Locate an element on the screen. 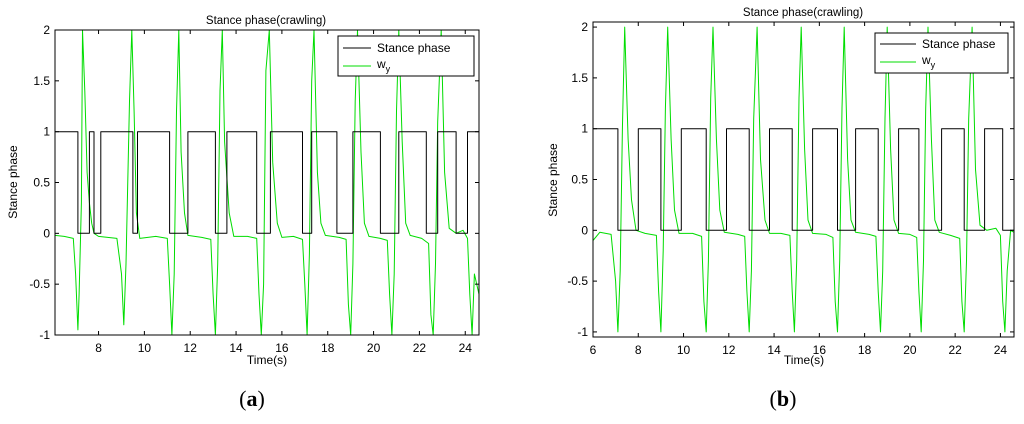  chart-b-x-axis-label: Time(s) is located at coordinates (804, 360).